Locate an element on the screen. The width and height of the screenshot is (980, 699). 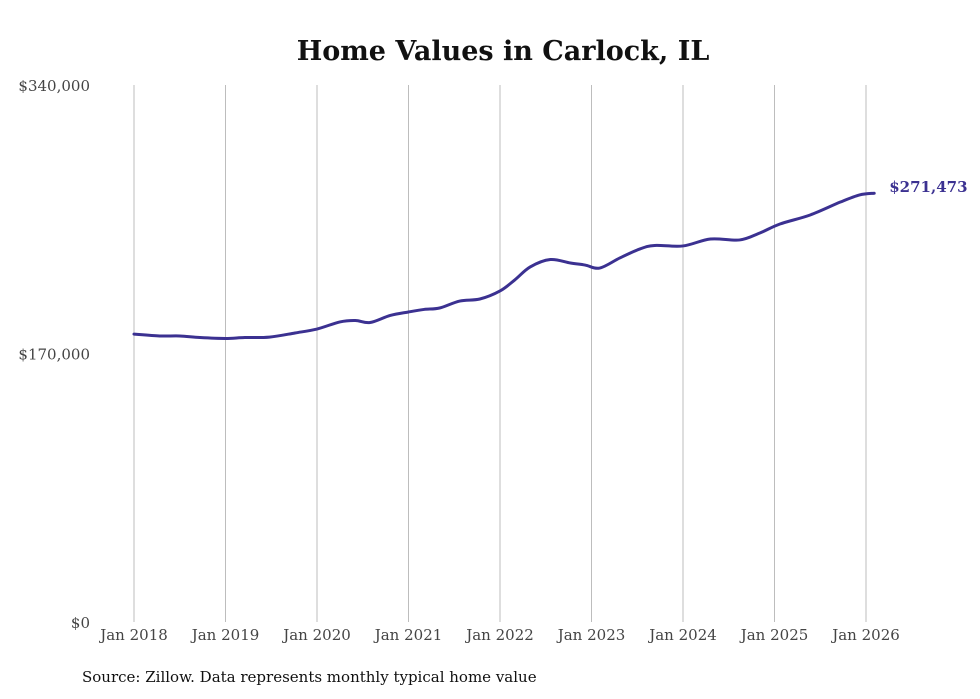
x-tick-label: Jan 2018 is located at coordinates (133, 635).